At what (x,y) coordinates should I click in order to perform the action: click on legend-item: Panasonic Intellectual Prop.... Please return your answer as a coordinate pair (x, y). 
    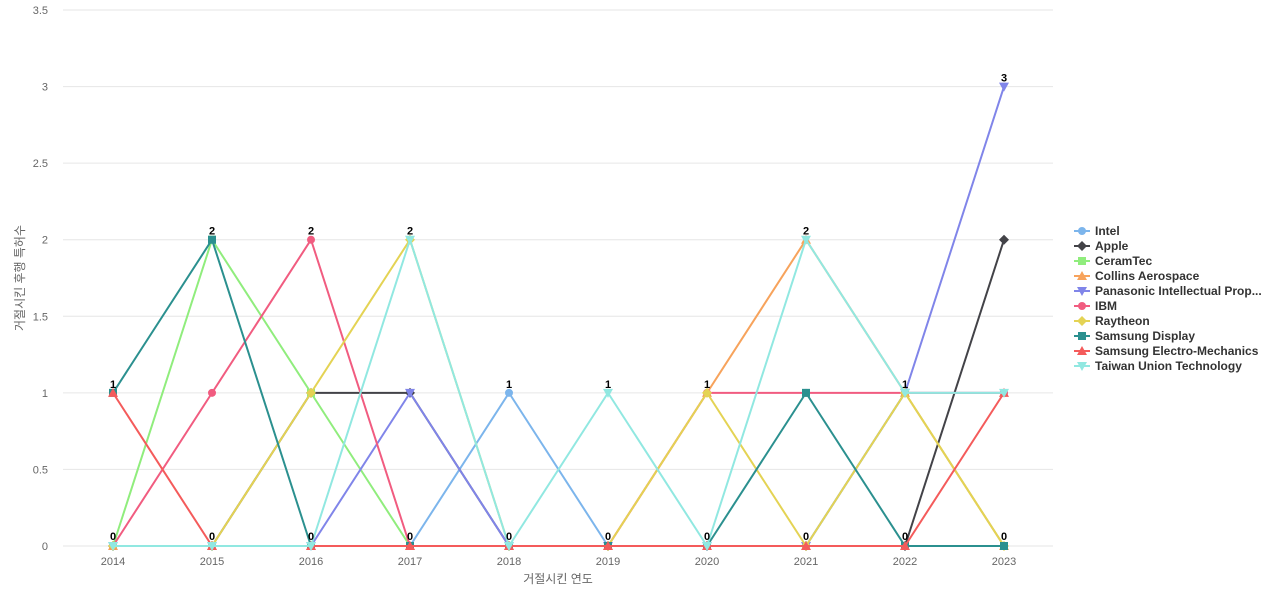
    Looking at the image, I should click on (1168, 291).